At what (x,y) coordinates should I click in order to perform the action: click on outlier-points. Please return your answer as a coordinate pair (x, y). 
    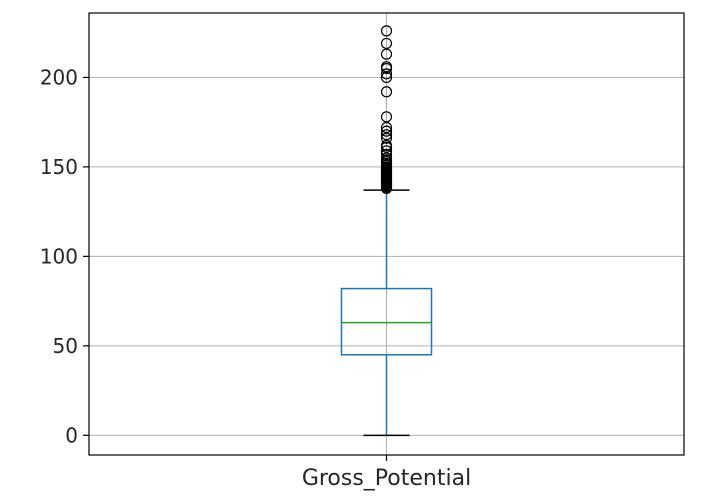
    Looking at the image, I should click on (386, 109).